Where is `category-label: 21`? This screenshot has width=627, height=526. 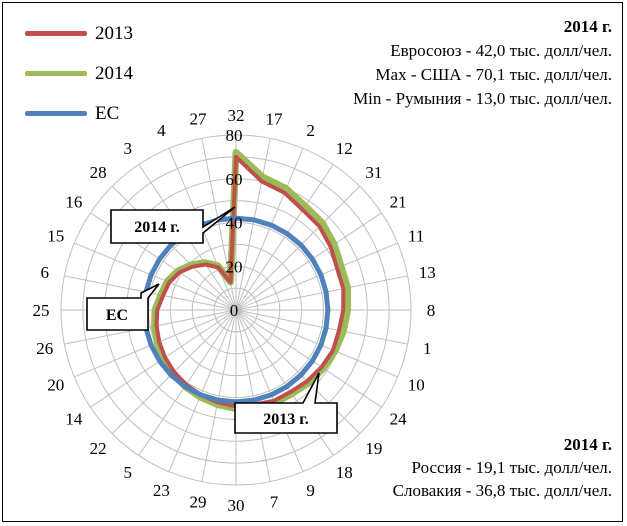 category-label: 21 is located at coordinates (398, 202).